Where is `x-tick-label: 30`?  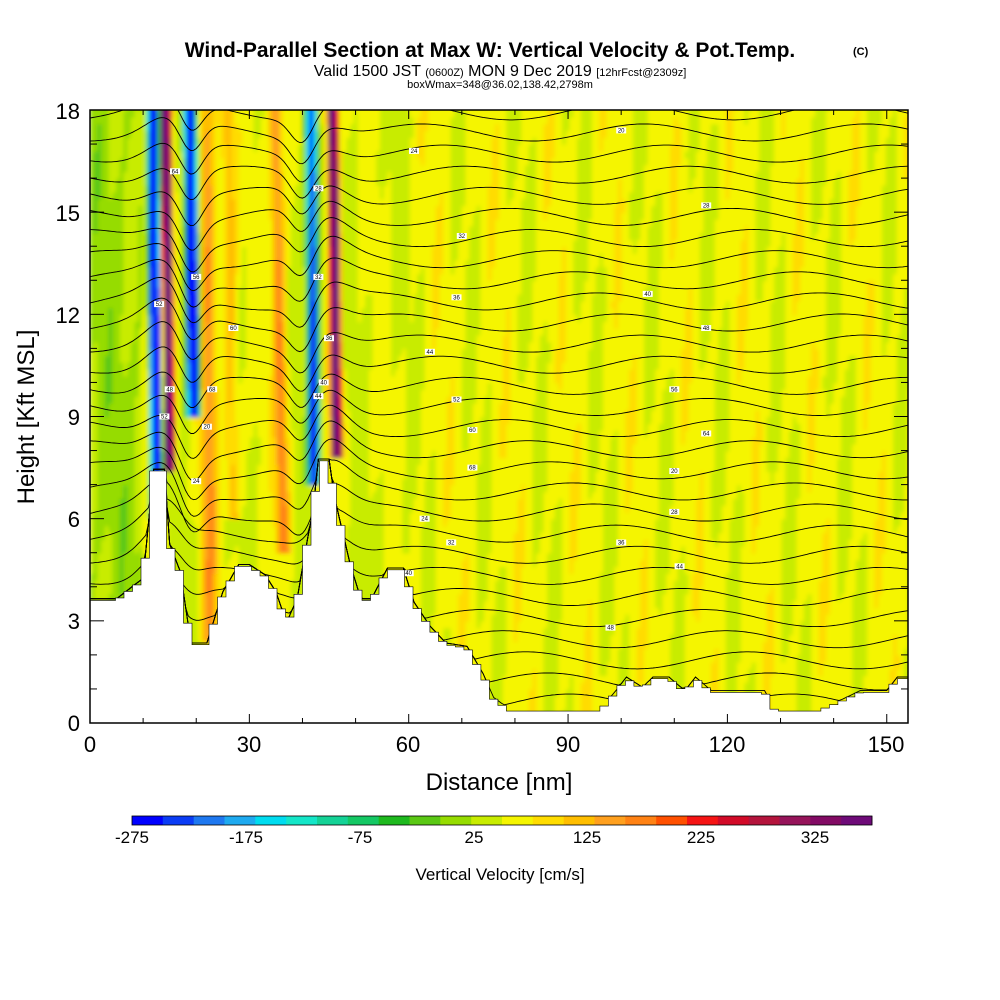 x-tick-label: 30 is located at coordinates (249, 744).